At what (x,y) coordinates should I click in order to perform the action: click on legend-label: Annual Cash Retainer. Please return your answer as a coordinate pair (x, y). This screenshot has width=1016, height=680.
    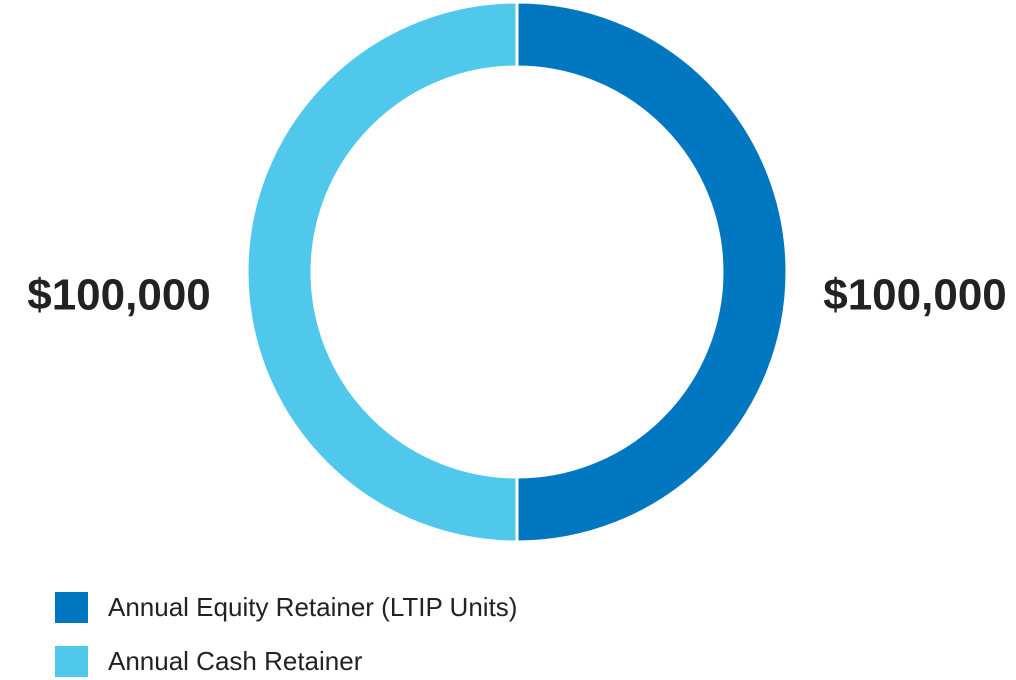
    Looking at the image, I should click on (235, 661).